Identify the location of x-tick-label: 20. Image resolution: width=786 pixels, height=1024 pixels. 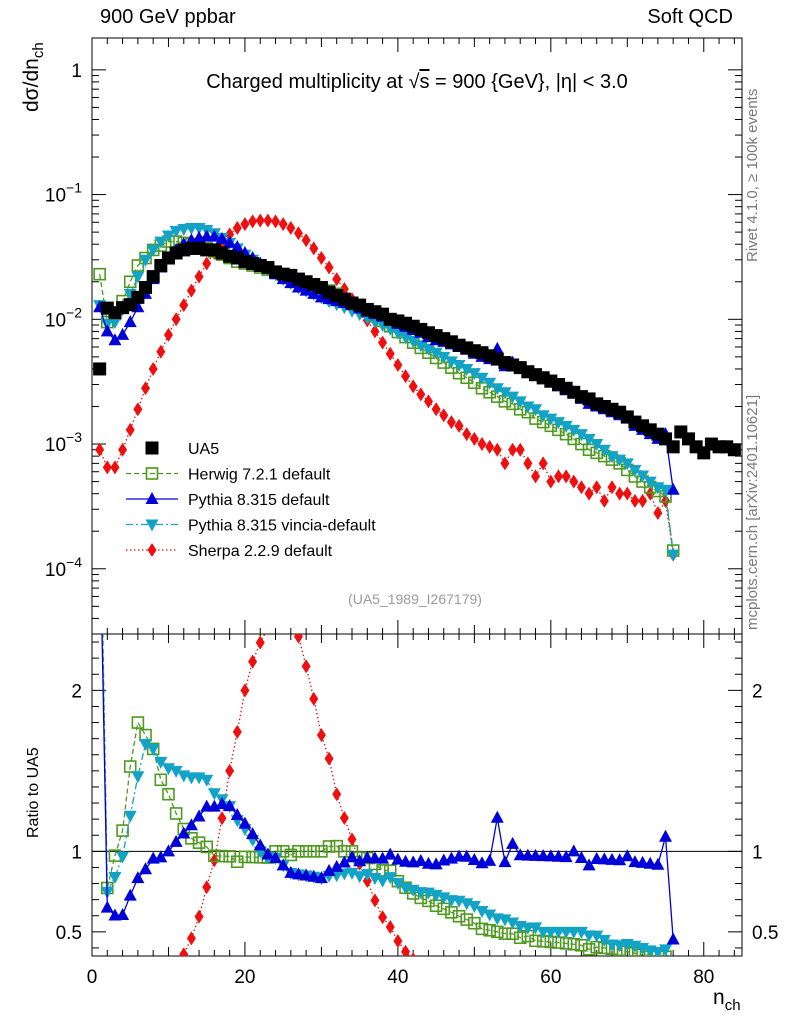
(244, 977).